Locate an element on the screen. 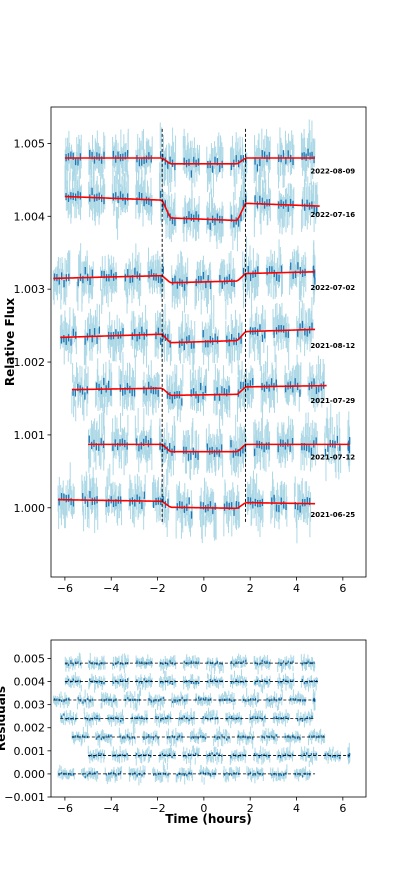 This screenshot has height=895, width=407. y-tick-label: 1.002 is located at coordinates (30, 362).